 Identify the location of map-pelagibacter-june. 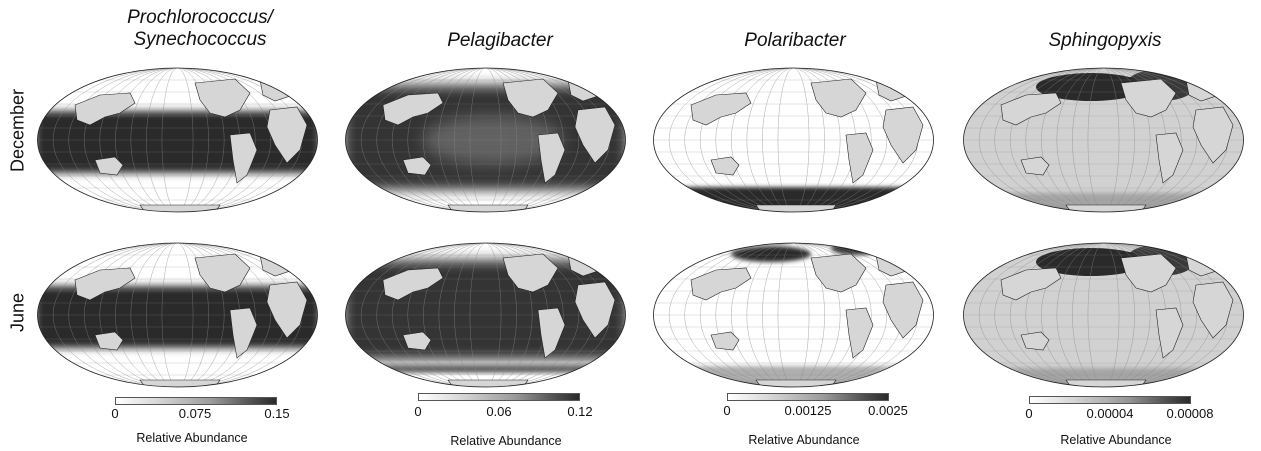
(485, 315).